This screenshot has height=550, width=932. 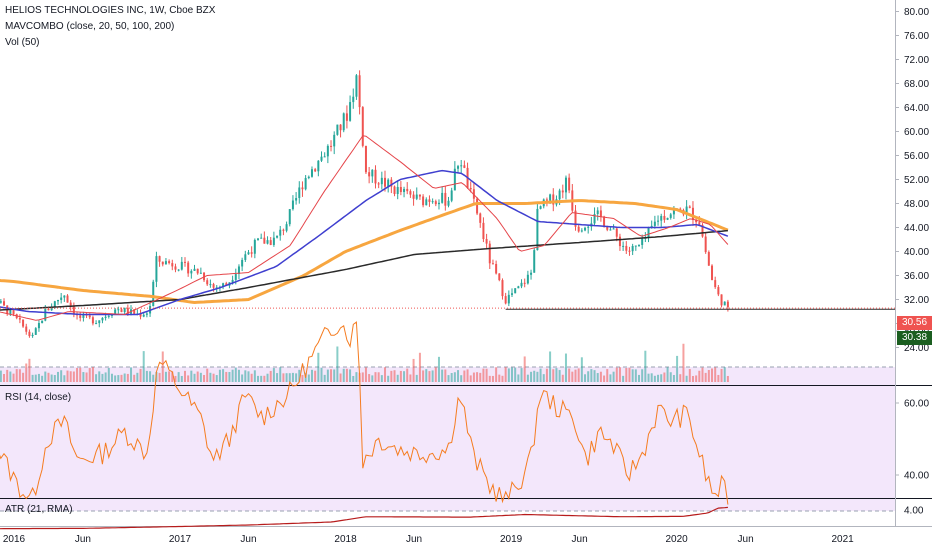 I want to click on time-tick-label: Jun, so click(x=248, y=539).